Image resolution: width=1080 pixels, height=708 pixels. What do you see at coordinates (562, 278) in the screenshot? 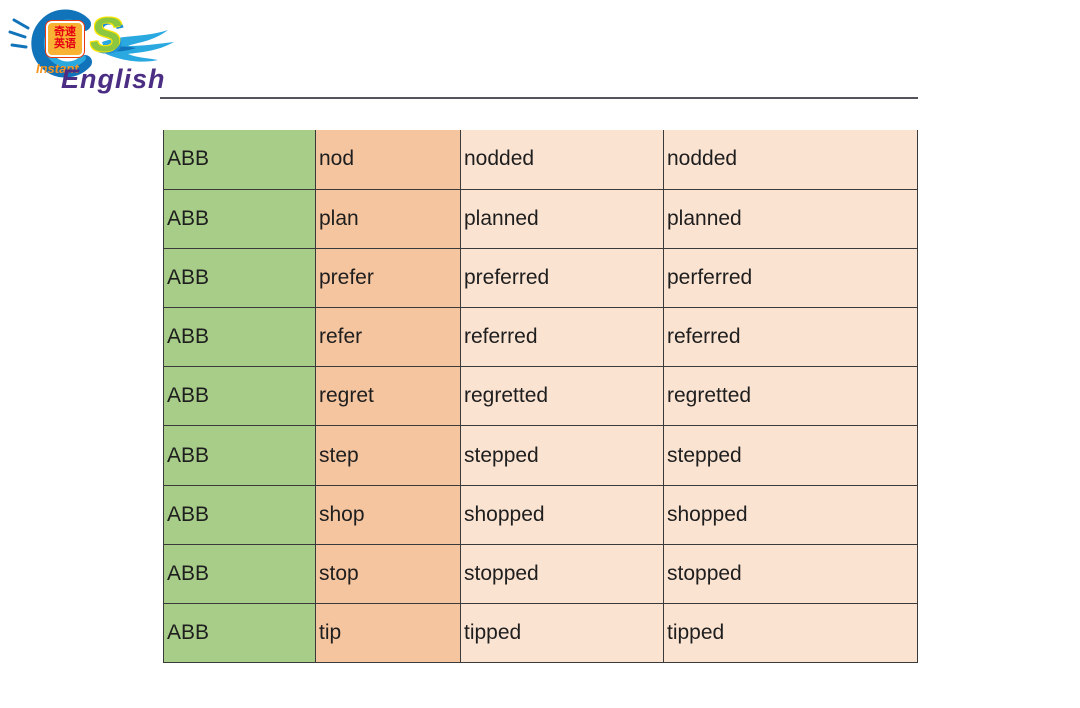
I see `table-cell: preferred` at bounding box center [562, 278].